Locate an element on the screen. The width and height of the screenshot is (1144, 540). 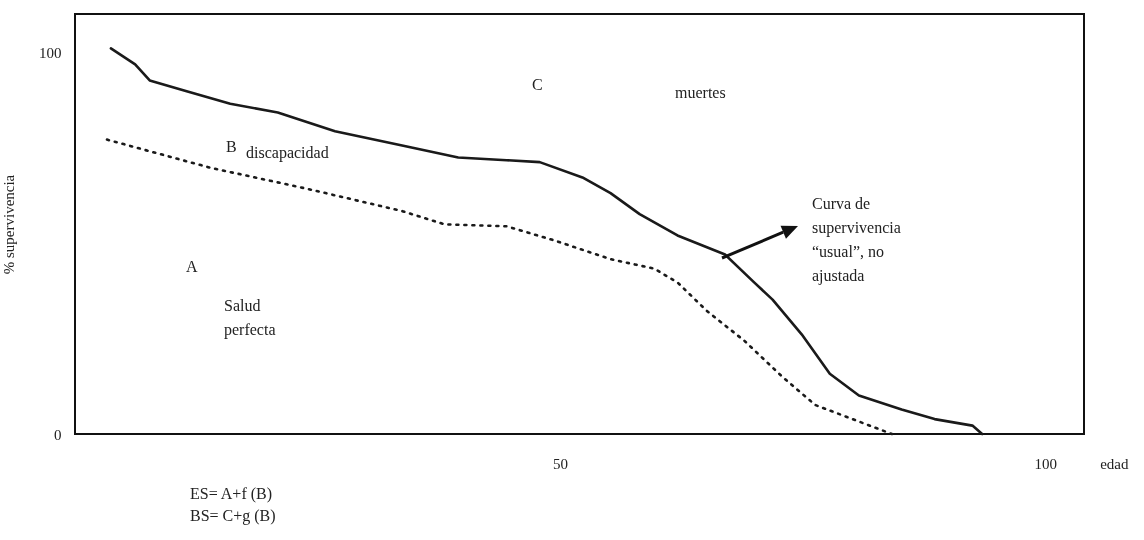
x-axis-title: edad is located at coordinates (1114, 463).